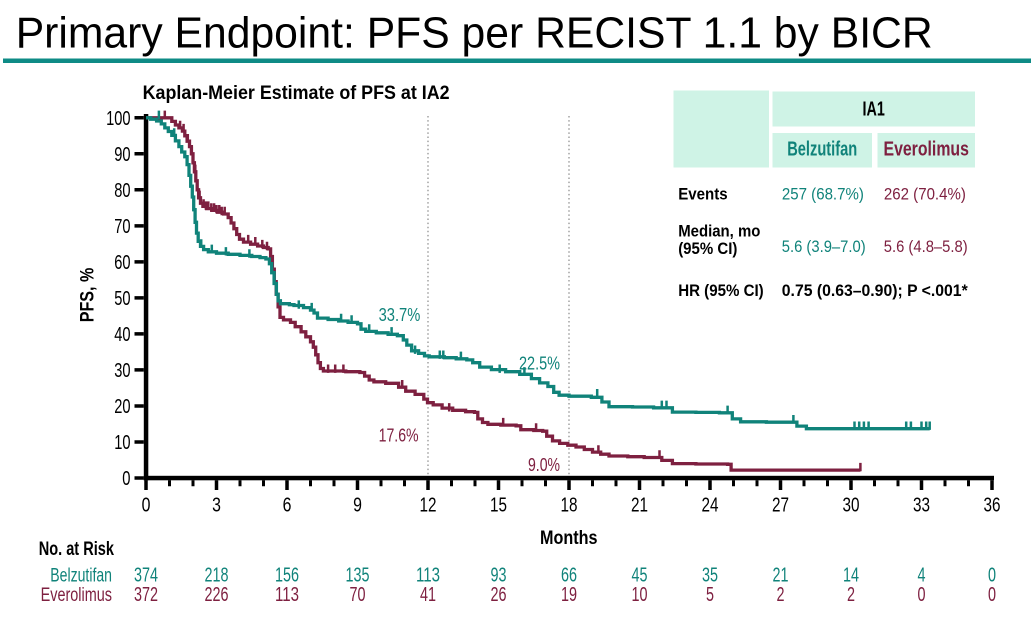  Describe the element at coordinates (719, 231) in the screenshot. I see `svg-text: Median, mo` at that location.